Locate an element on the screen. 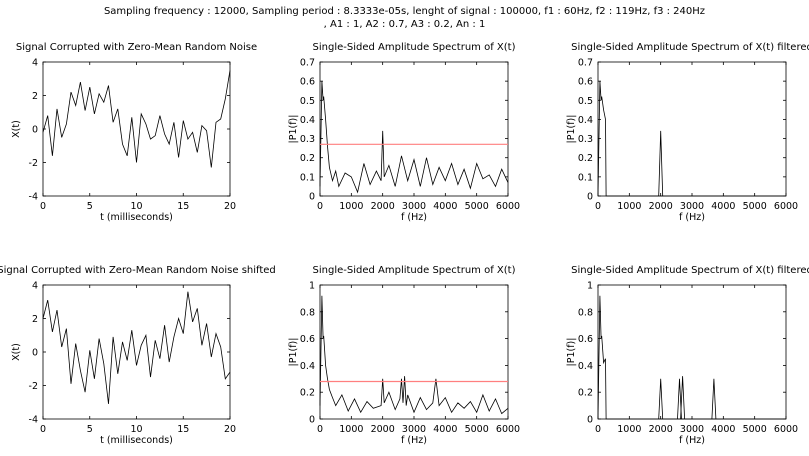 The width and height of the screenshot is (809, 456). y-tick-label: 2 is located at coordinates (35, 319).